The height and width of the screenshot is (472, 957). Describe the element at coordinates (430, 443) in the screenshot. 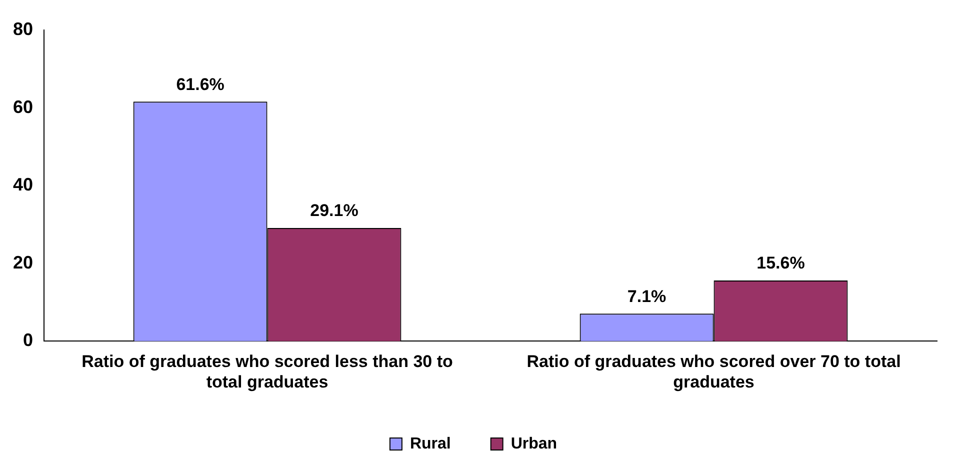

I see `legend-label: Rural` at that location.